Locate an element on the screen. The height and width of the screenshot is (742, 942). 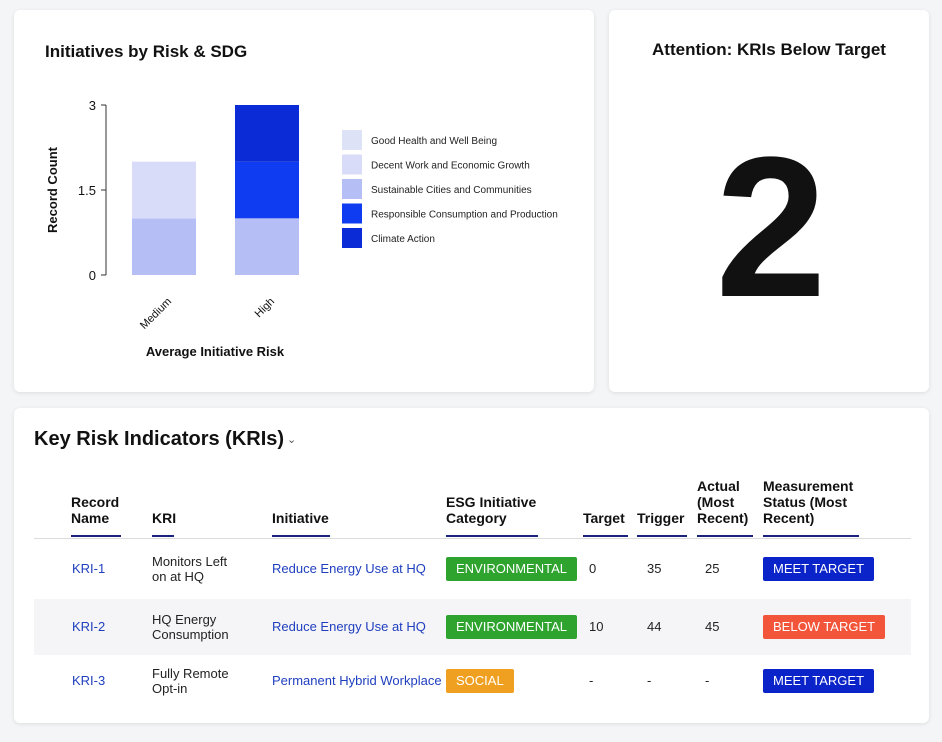
kri-name: Monitors Left on at HQ is located at coordinates (190, 569).